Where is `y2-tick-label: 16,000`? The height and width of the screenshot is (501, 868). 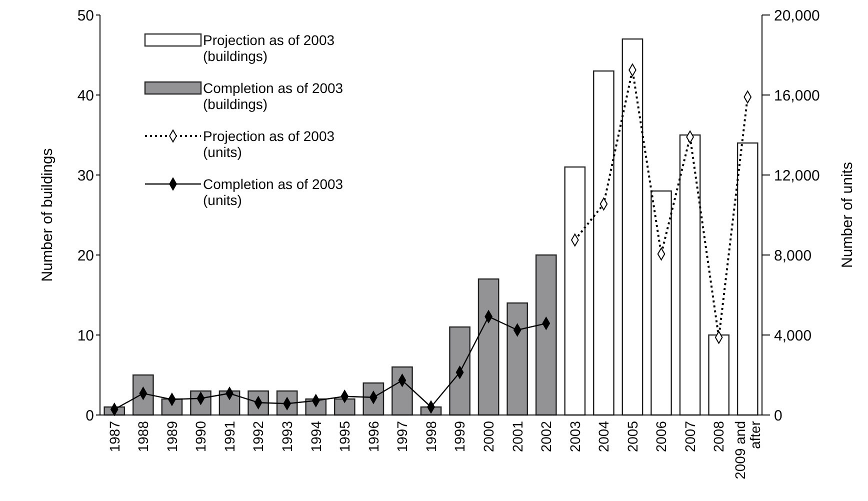
y2-tick-label: 16,000 is located at coordinates (797, 95).